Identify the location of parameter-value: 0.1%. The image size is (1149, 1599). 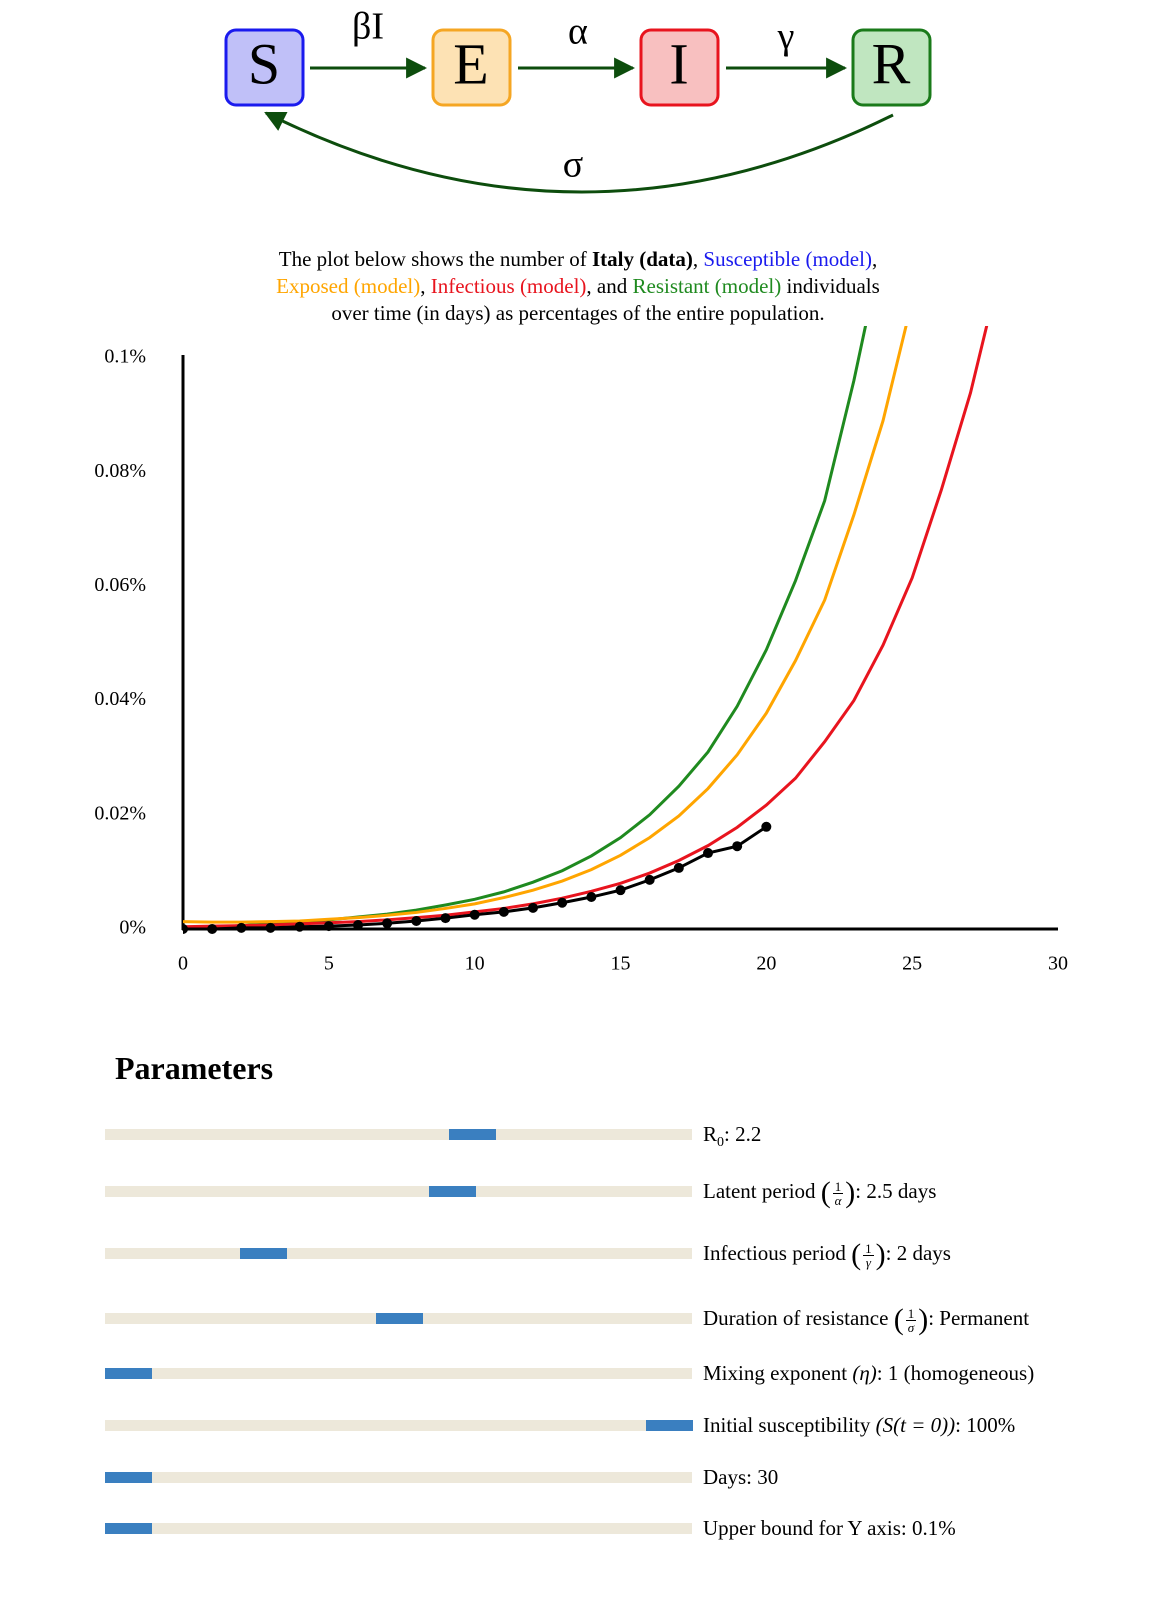
(934, 1528).